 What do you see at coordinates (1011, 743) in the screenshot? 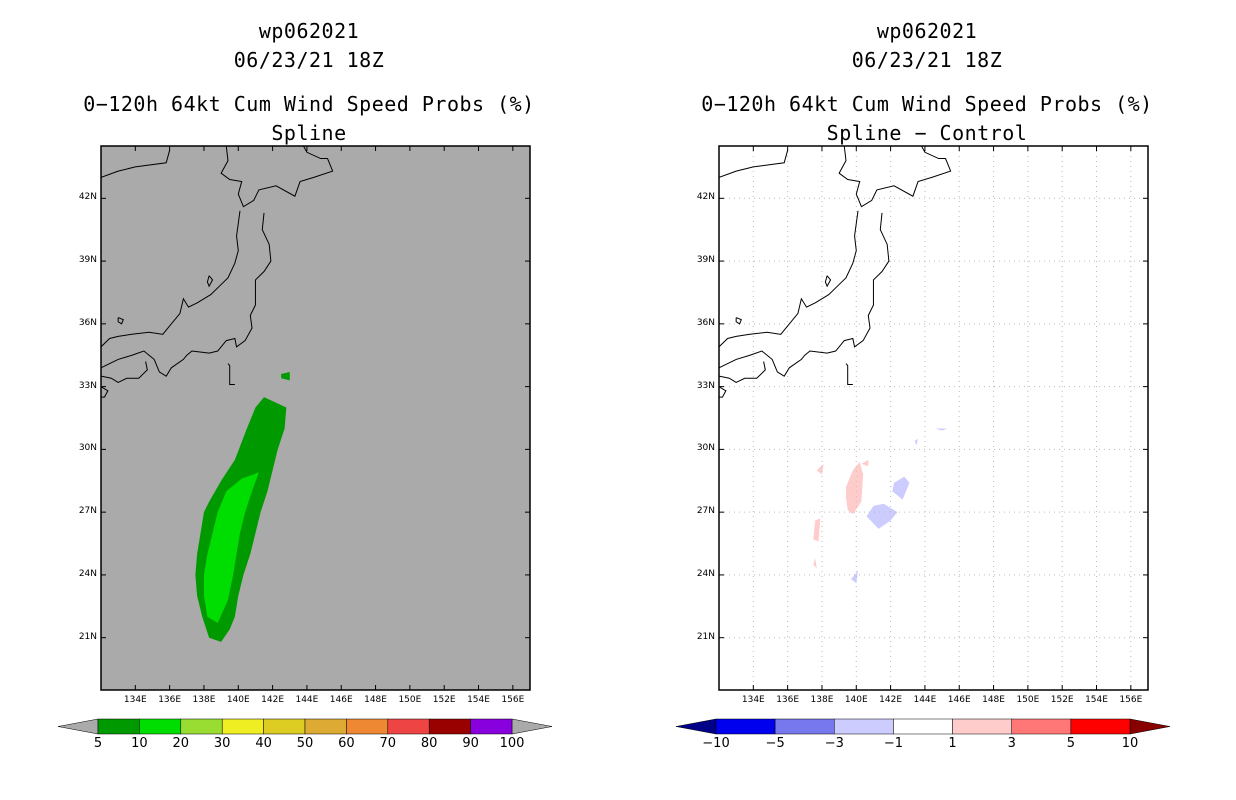
I see `right-colorbar-label: 3` at bounding box center [1011, 743].